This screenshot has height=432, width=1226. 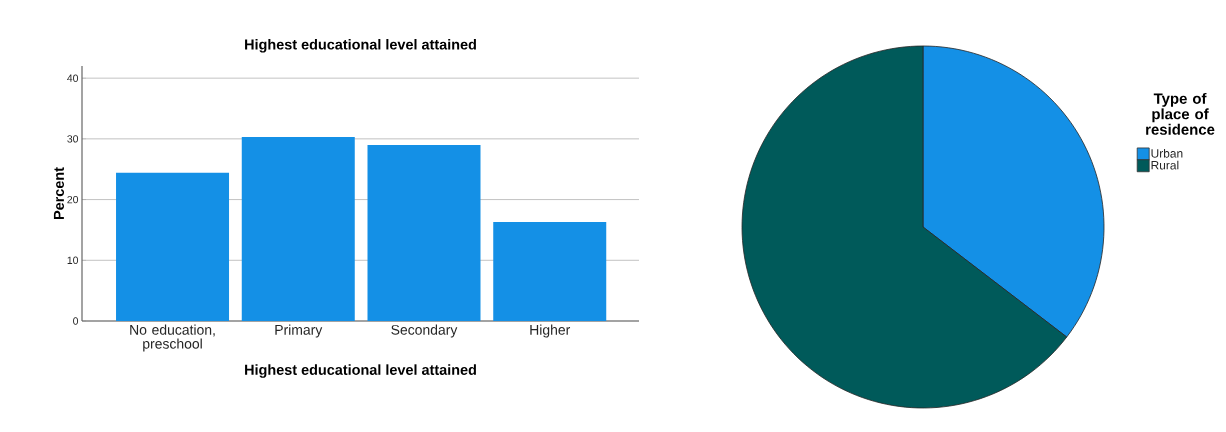 I want to click on y-tick-label: 0, so click(x=76, y=321).